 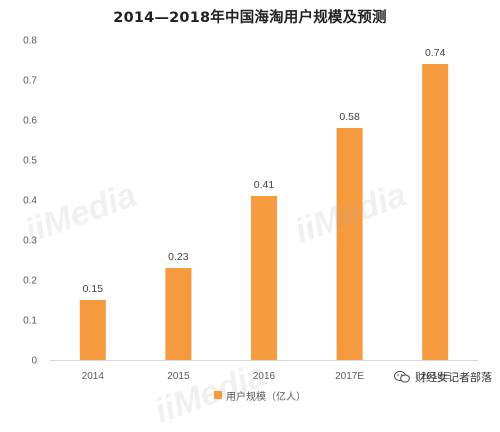 I want to click on x-tick-label: 2018E, so click(x=435, y=376).